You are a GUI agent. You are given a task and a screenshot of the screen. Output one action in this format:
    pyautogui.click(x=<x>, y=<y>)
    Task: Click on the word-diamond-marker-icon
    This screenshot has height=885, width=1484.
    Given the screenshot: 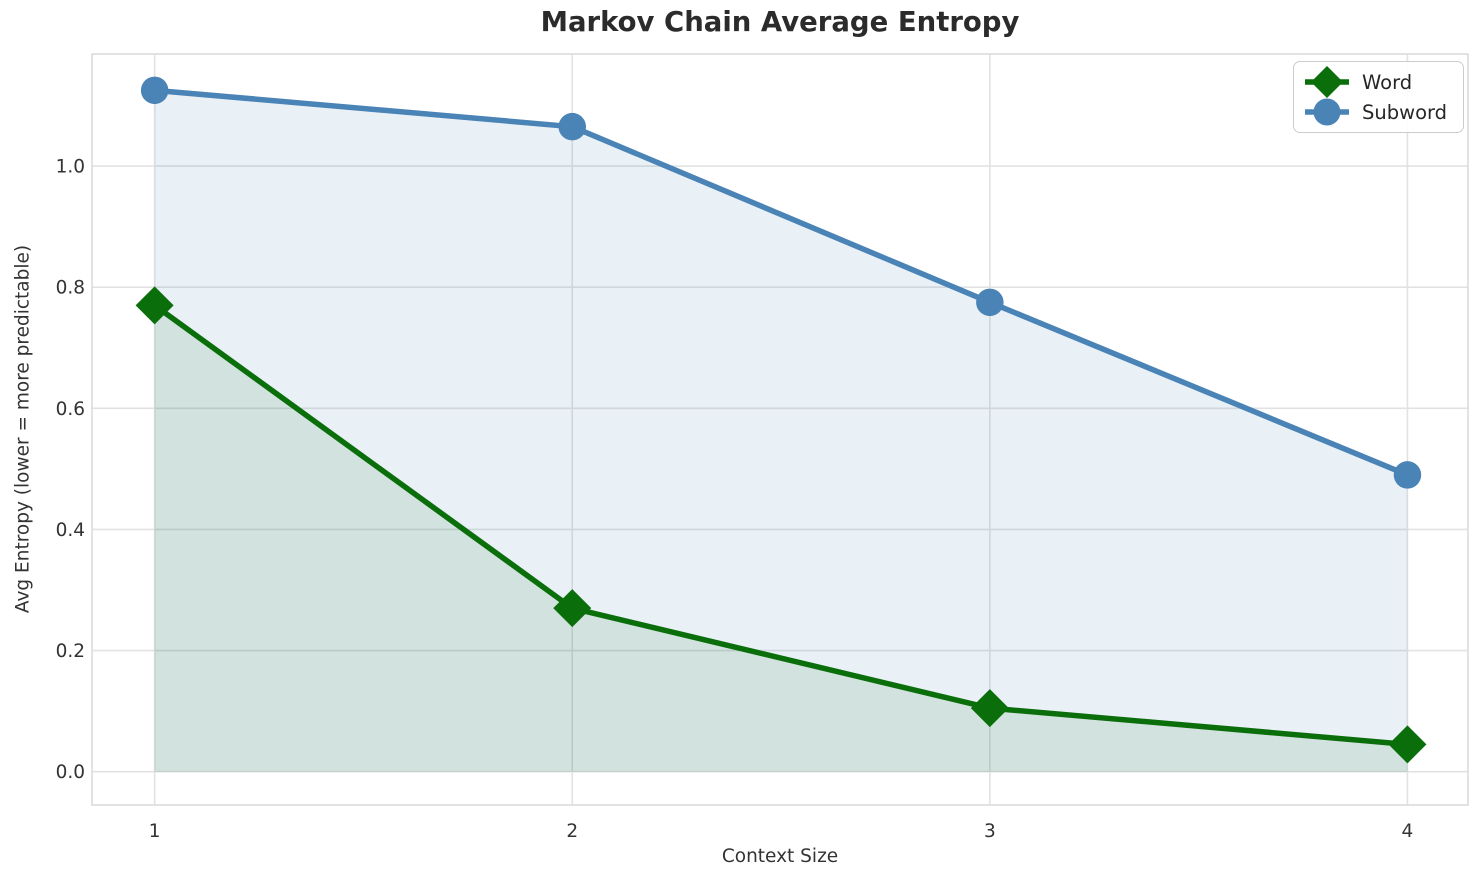 What is the action you would take?
    pyautogui.click(x=1327, y=82)
    